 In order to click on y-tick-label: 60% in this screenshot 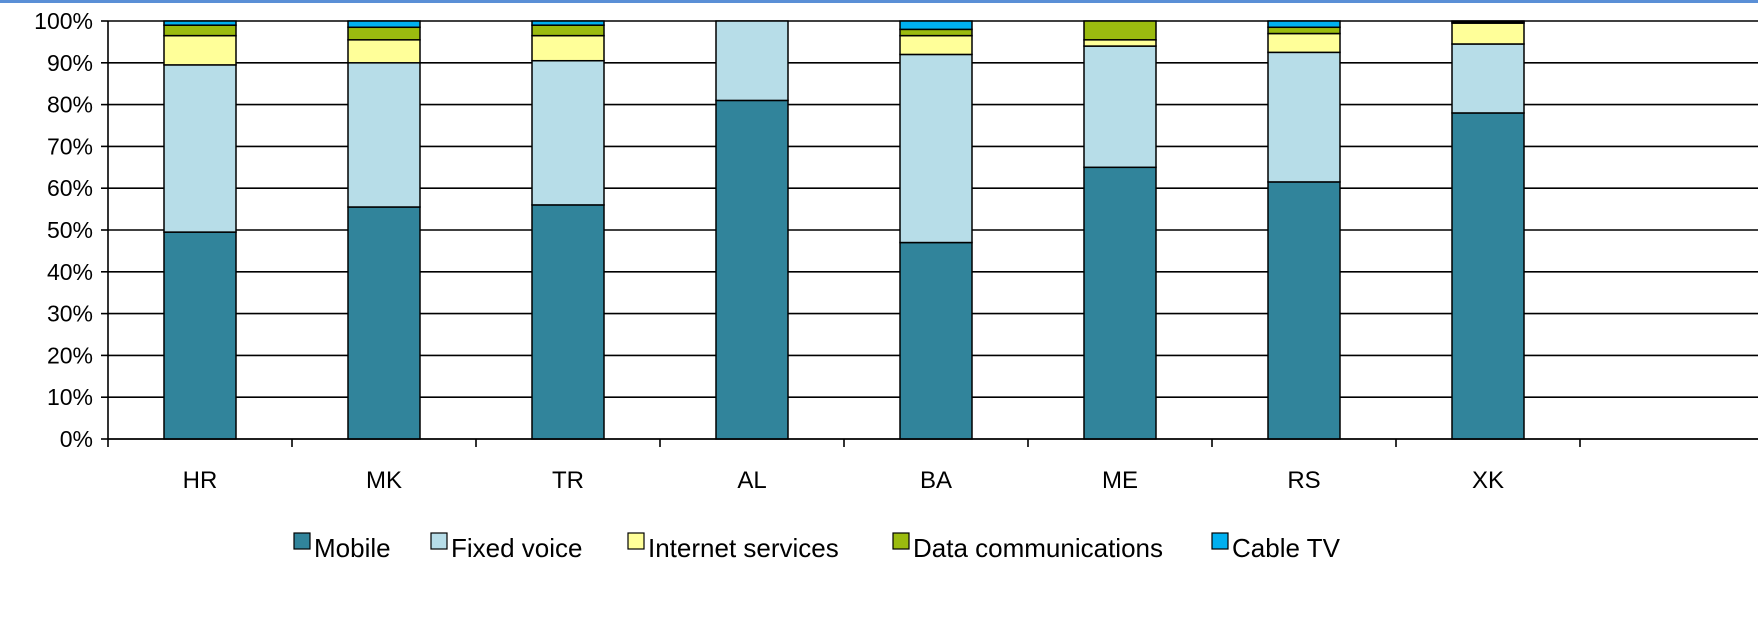, I will do `click(70, 188)`.